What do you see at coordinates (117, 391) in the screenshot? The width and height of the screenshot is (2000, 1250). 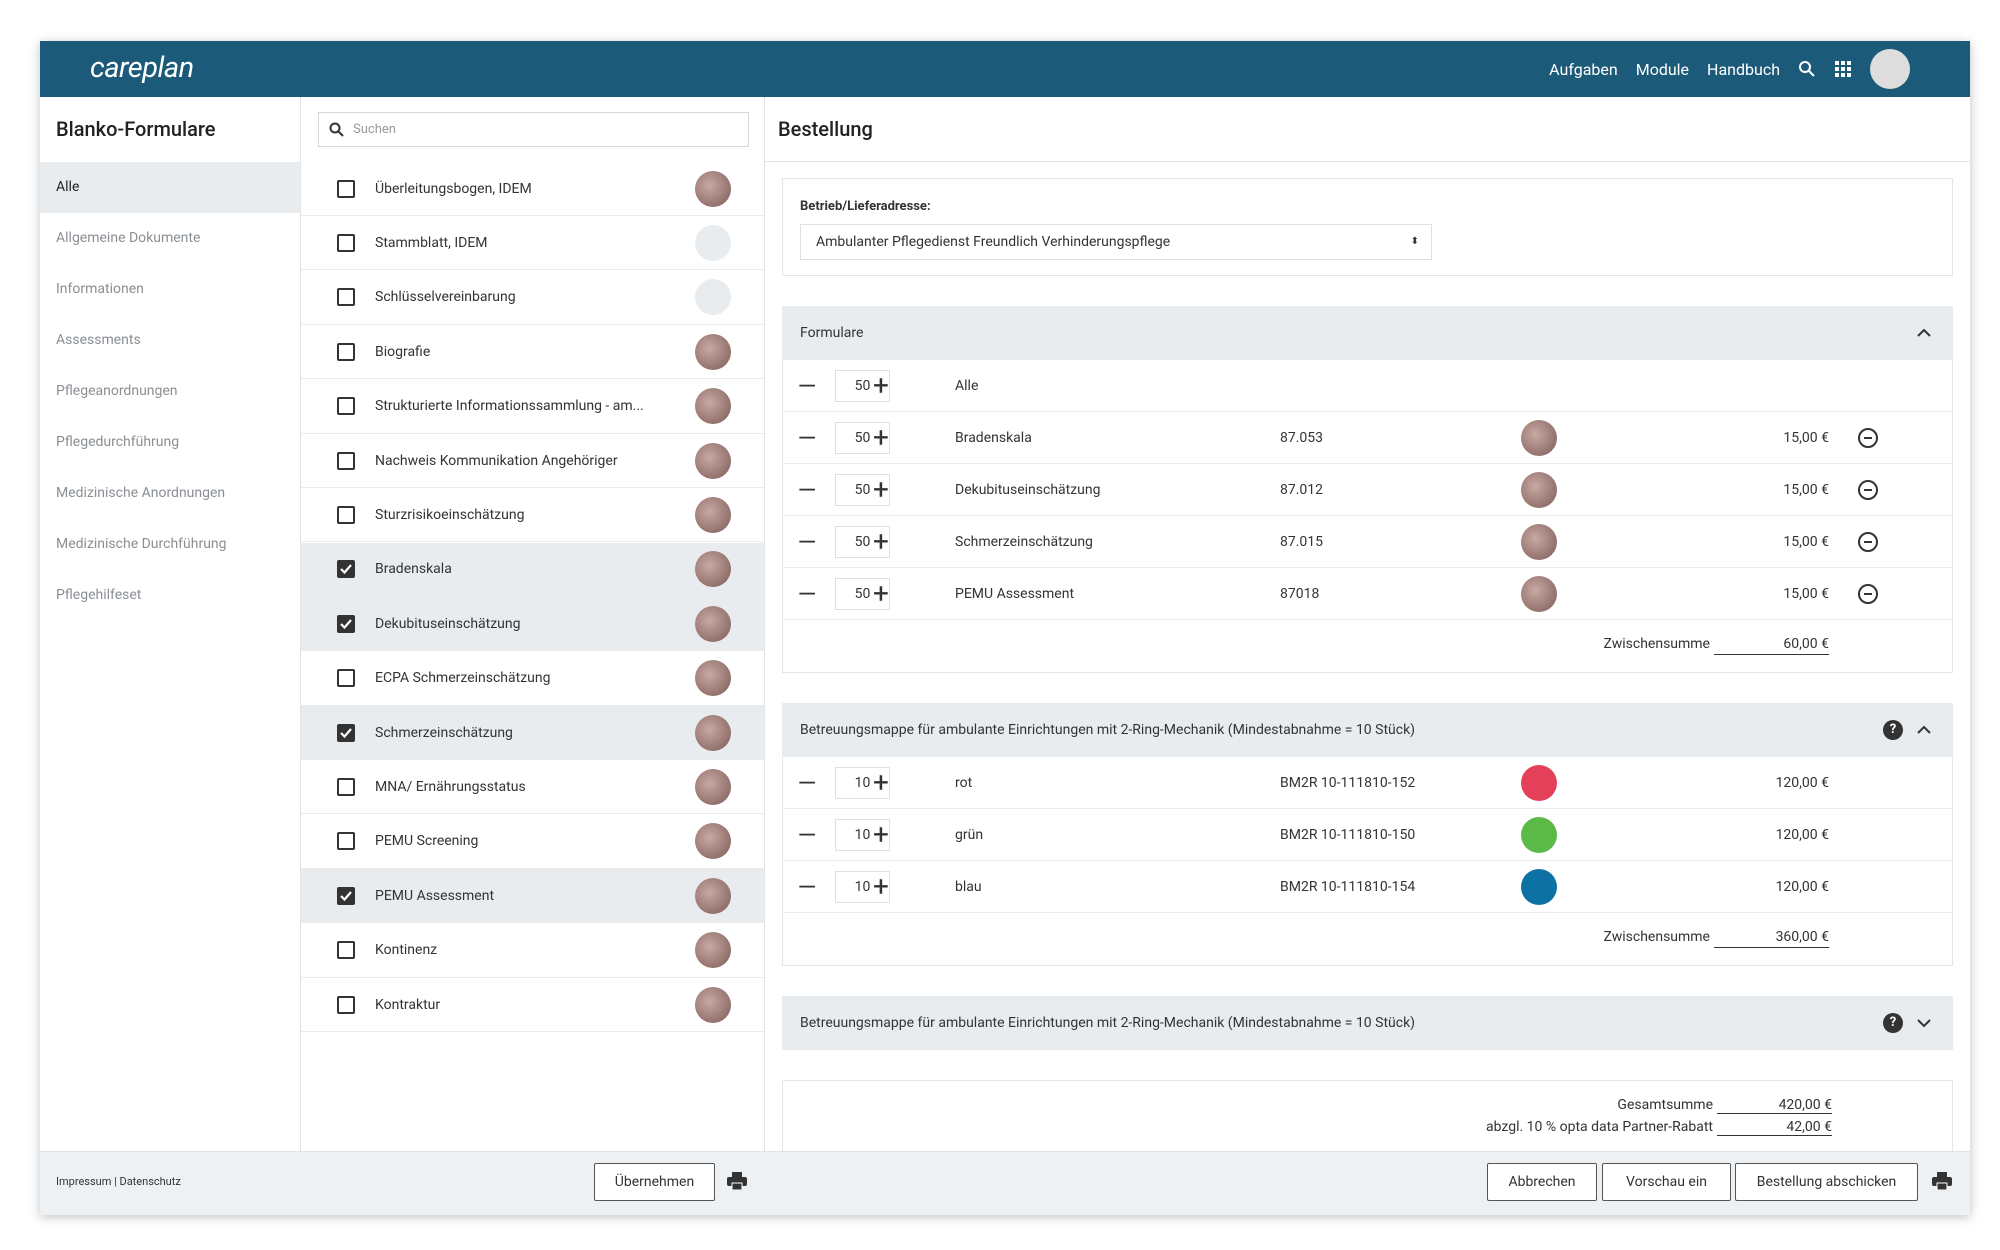 I see `category-item: Pflegeanordnungen` at bounding box center [117, 391].